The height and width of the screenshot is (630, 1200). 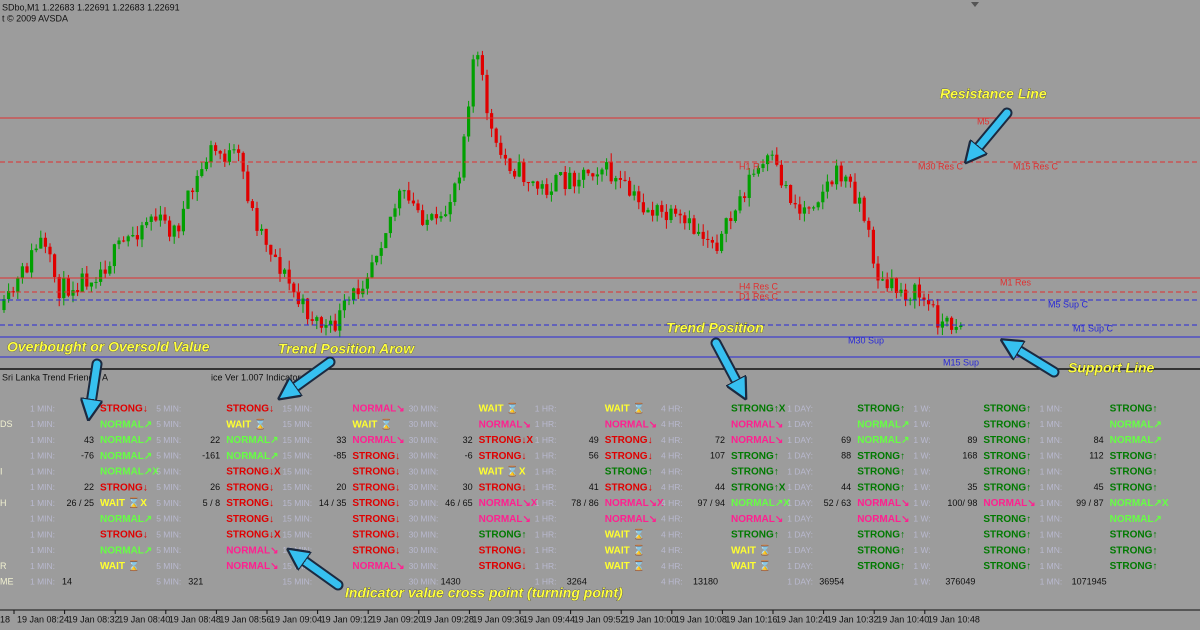 I want to click on annotation: Resistance Line, so click(x=993, y=94).